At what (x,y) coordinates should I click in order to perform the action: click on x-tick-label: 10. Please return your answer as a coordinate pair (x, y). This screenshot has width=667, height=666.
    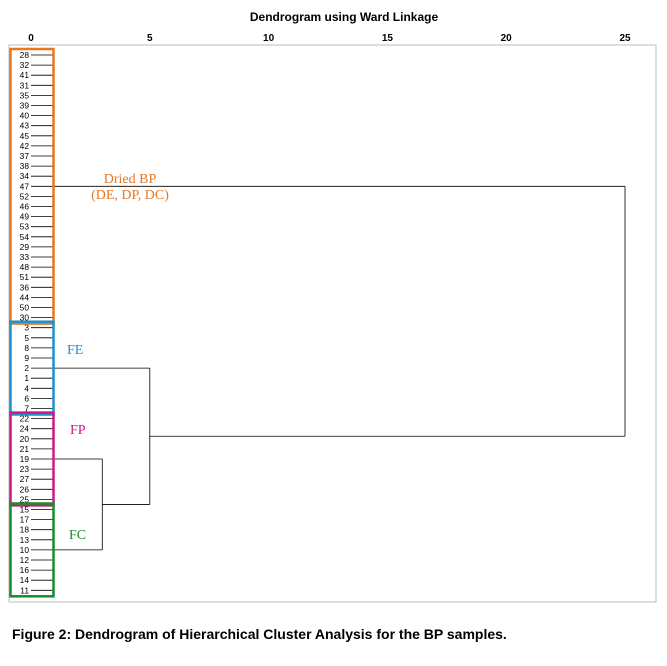
    Looking at the image, I should click on (269, 38).